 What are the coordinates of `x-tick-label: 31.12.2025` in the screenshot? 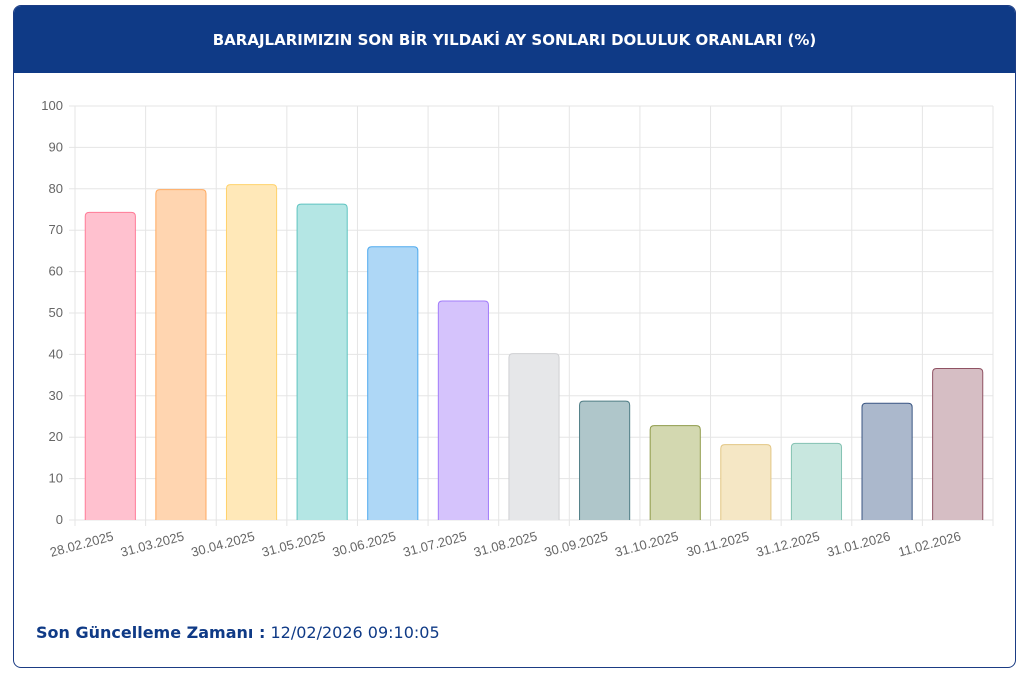 It's located at (787, 543).